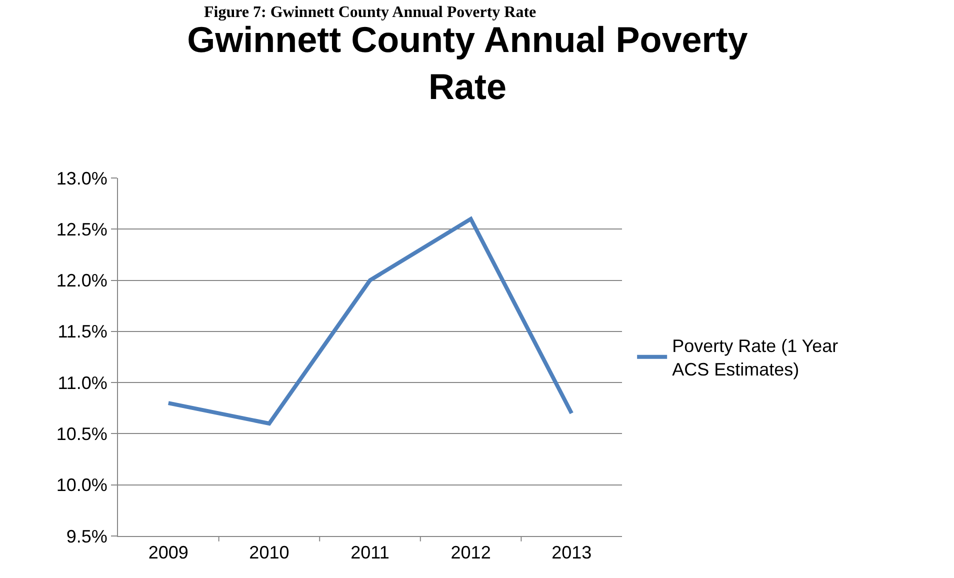  What do you see at coordinates (269, 552) in the screenshot?
I see `x-tick-label: 2010` at bounding box center [269, 552].